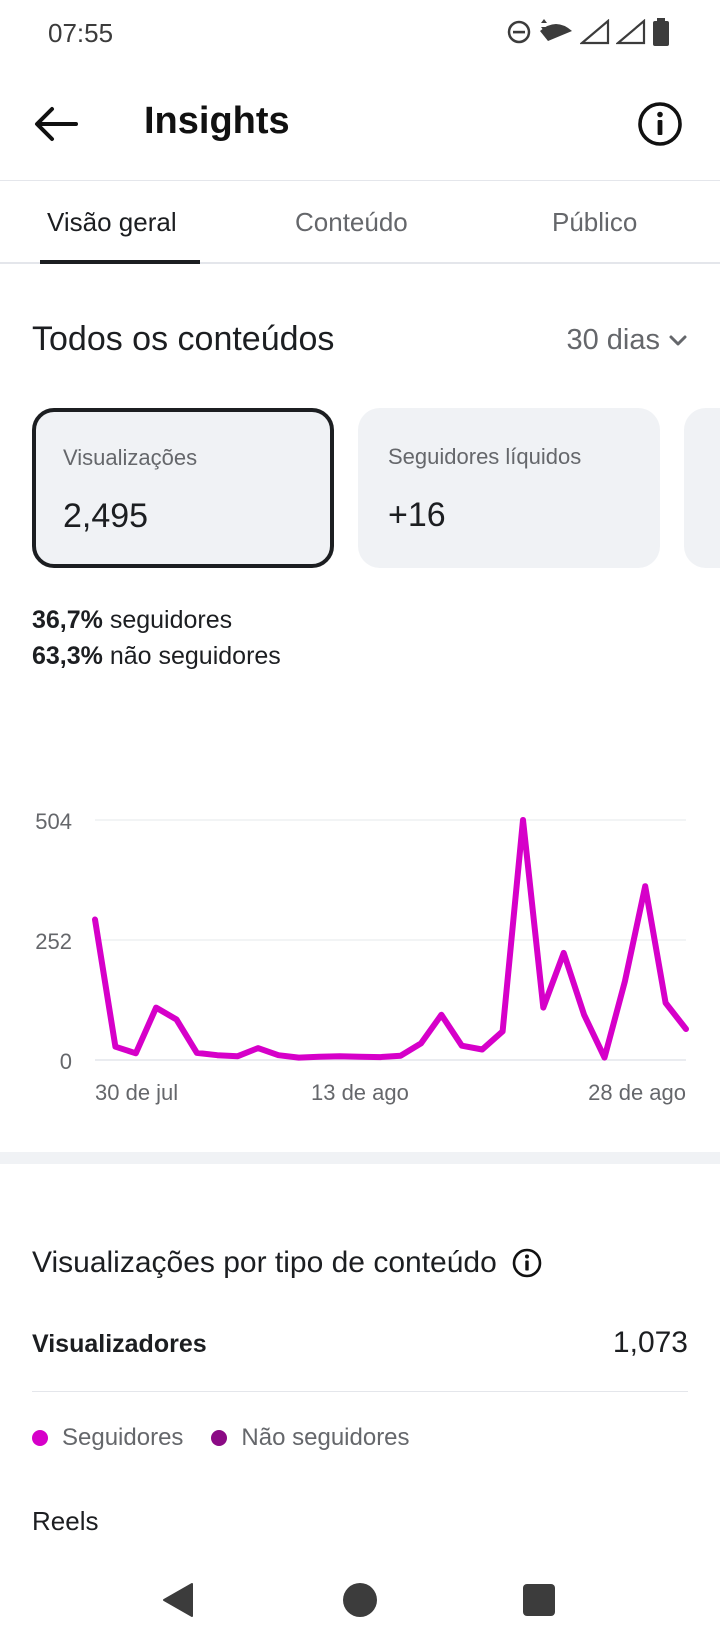 The height and width of the screenshot is (1640, 720). Describe the element at coordinates (81, 33) in the screenshot. I see `status-time: 07:55` at that location.